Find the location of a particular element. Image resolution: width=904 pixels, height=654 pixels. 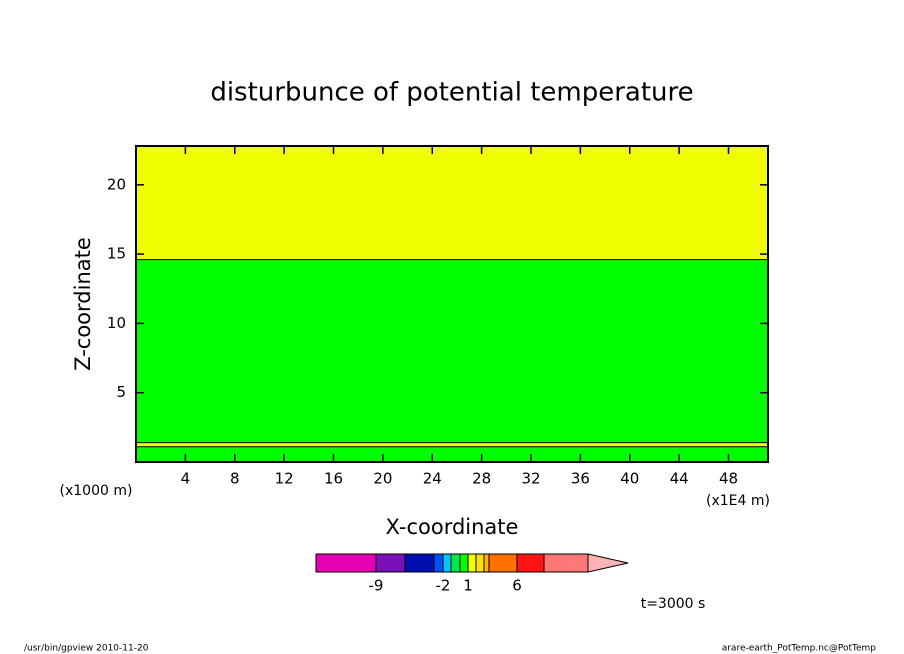

colorbar-label: -9 is located at coordinates (376, 586).